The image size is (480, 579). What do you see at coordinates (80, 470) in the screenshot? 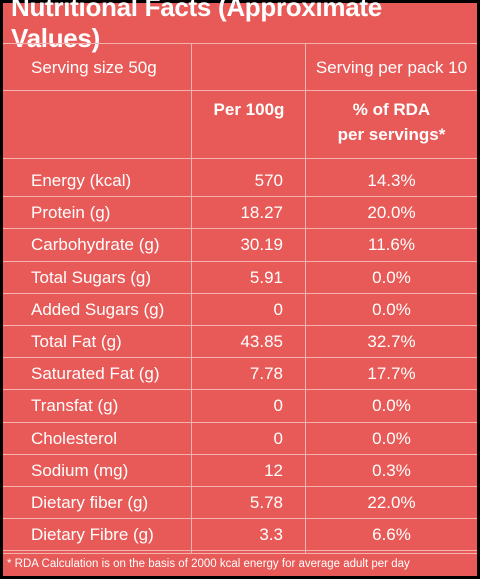
I see `nutrient-name: Sodium (mg)` at bounding box center [80, 470].